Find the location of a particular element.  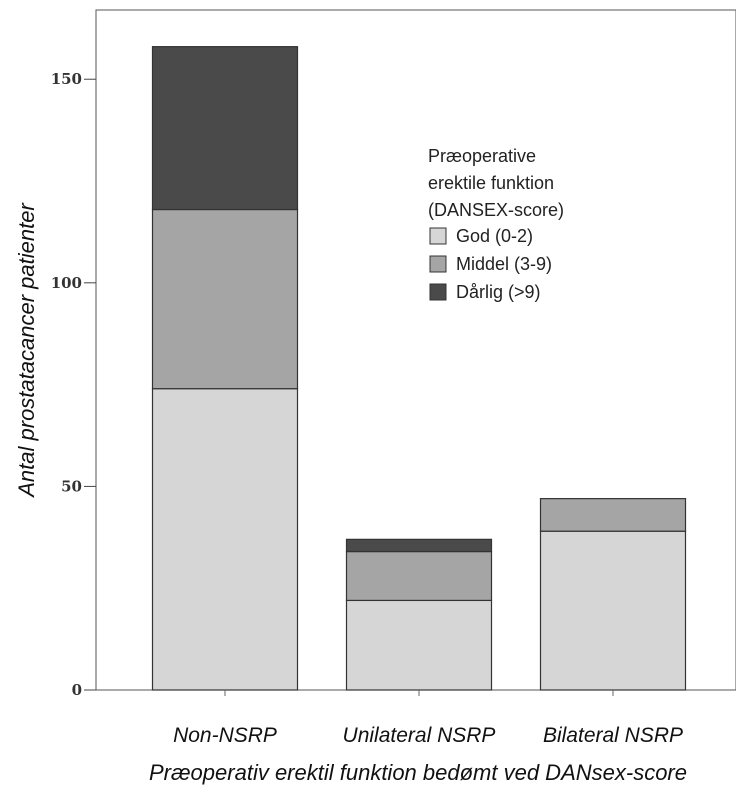

y-axis-title: Antal prostatacancer patienter is located at coordinates (26, 350).